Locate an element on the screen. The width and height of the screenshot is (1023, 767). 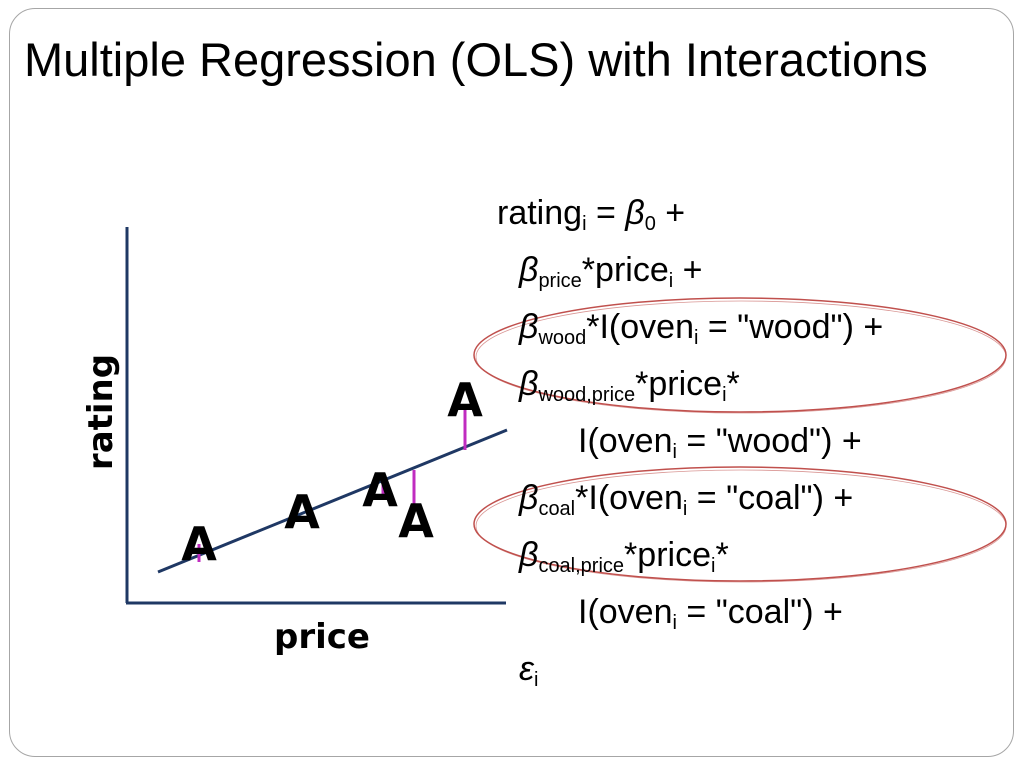
subscript: wood,price is located at coordinates (587, 395).